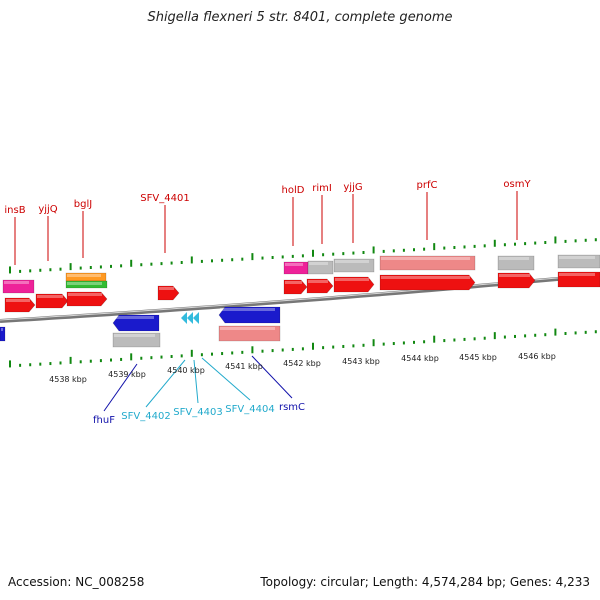  What do you see at coordinates (361, 361) in the screenshot?
I see `scale-label: 4543 kbp` at bounding box center [361, 361].